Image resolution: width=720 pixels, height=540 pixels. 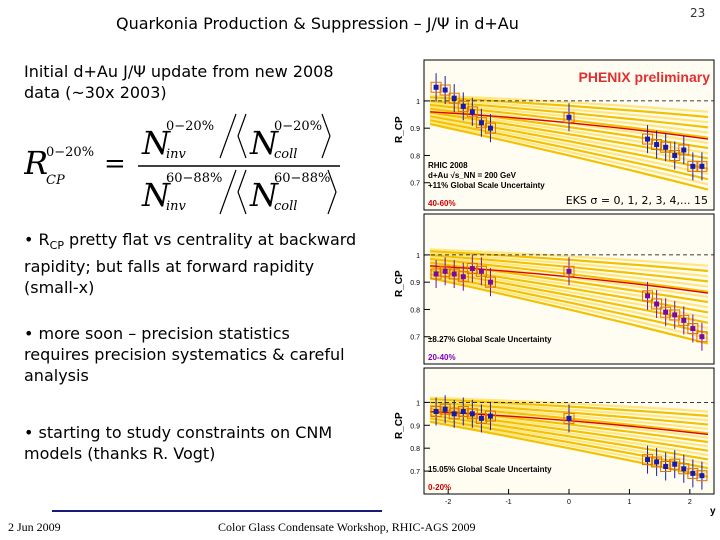 What do you see at coordinates (415, 426) in the screenshot?
I see `y-tick-label-2-2: 0.9` at bounding box center [415, 426].